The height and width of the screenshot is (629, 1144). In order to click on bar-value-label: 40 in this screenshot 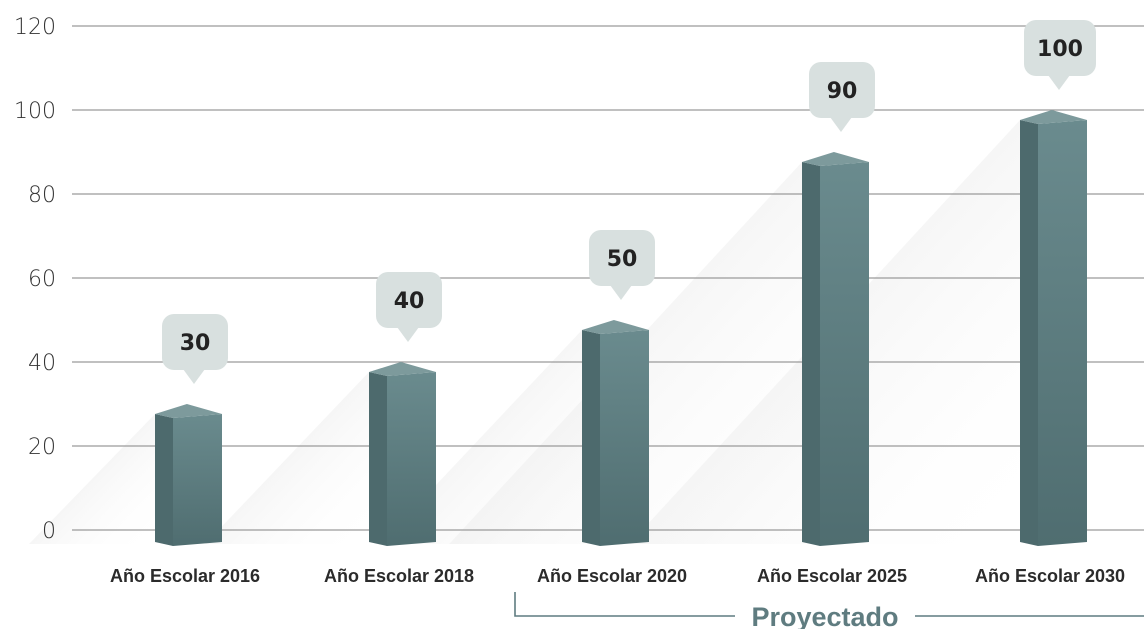, I will do `click(409, 301)`.